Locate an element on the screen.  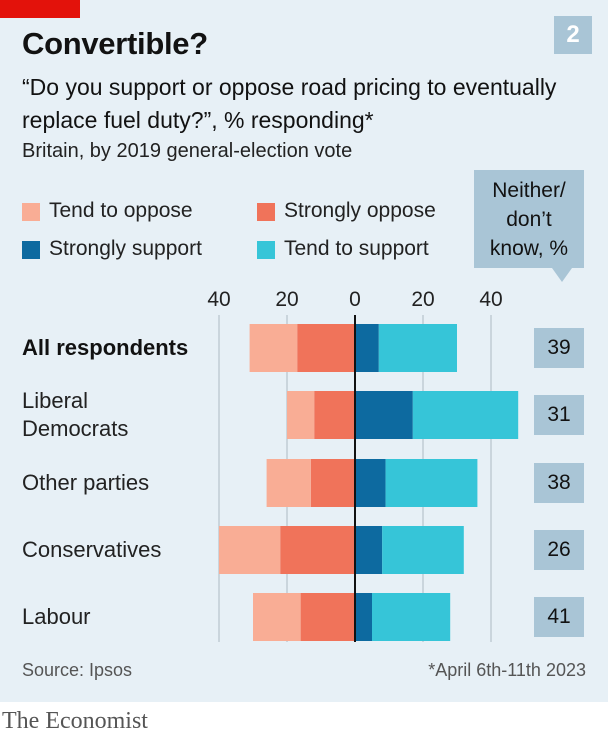
row-label-conservatives: Conservatives is located at coordinates (91, 550).